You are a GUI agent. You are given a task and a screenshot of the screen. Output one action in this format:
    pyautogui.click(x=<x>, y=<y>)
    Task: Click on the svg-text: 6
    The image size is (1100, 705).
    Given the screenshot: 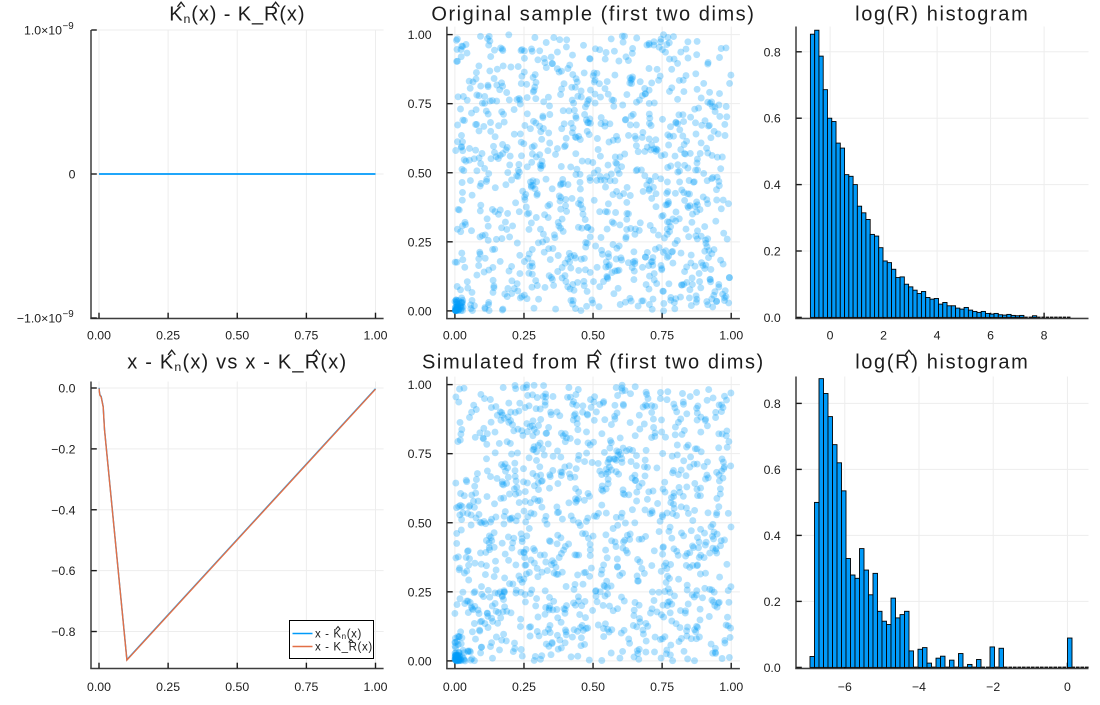 What is the action you would take?
    pyautogui.click(x=990, y=336)
    